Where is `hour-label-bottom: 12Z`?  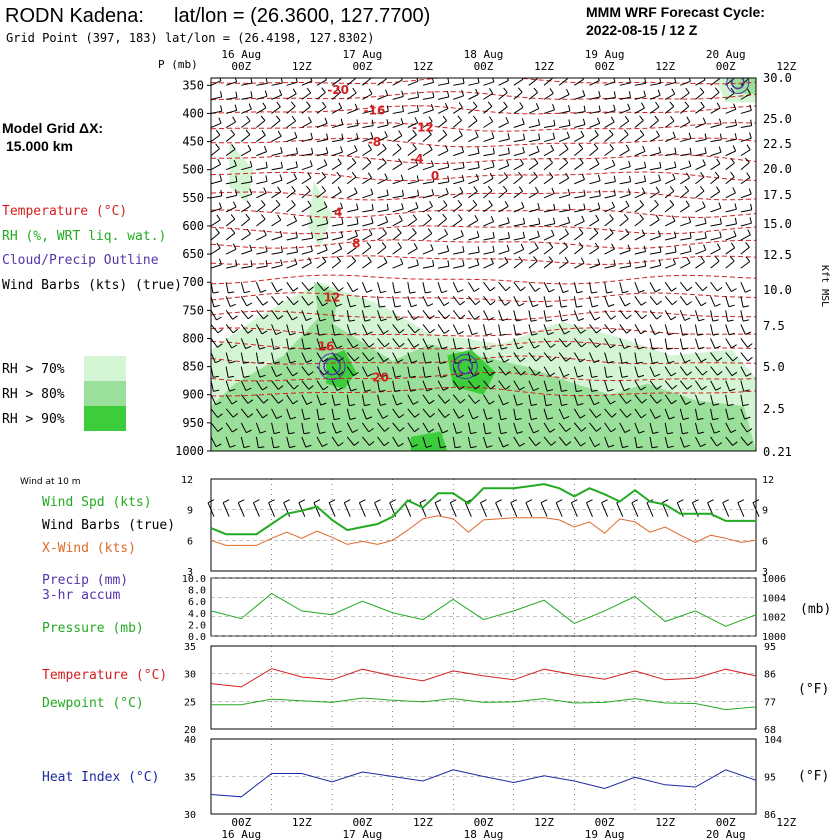 hour-label-bottom: 12Z is located at coordinates (665, 822).